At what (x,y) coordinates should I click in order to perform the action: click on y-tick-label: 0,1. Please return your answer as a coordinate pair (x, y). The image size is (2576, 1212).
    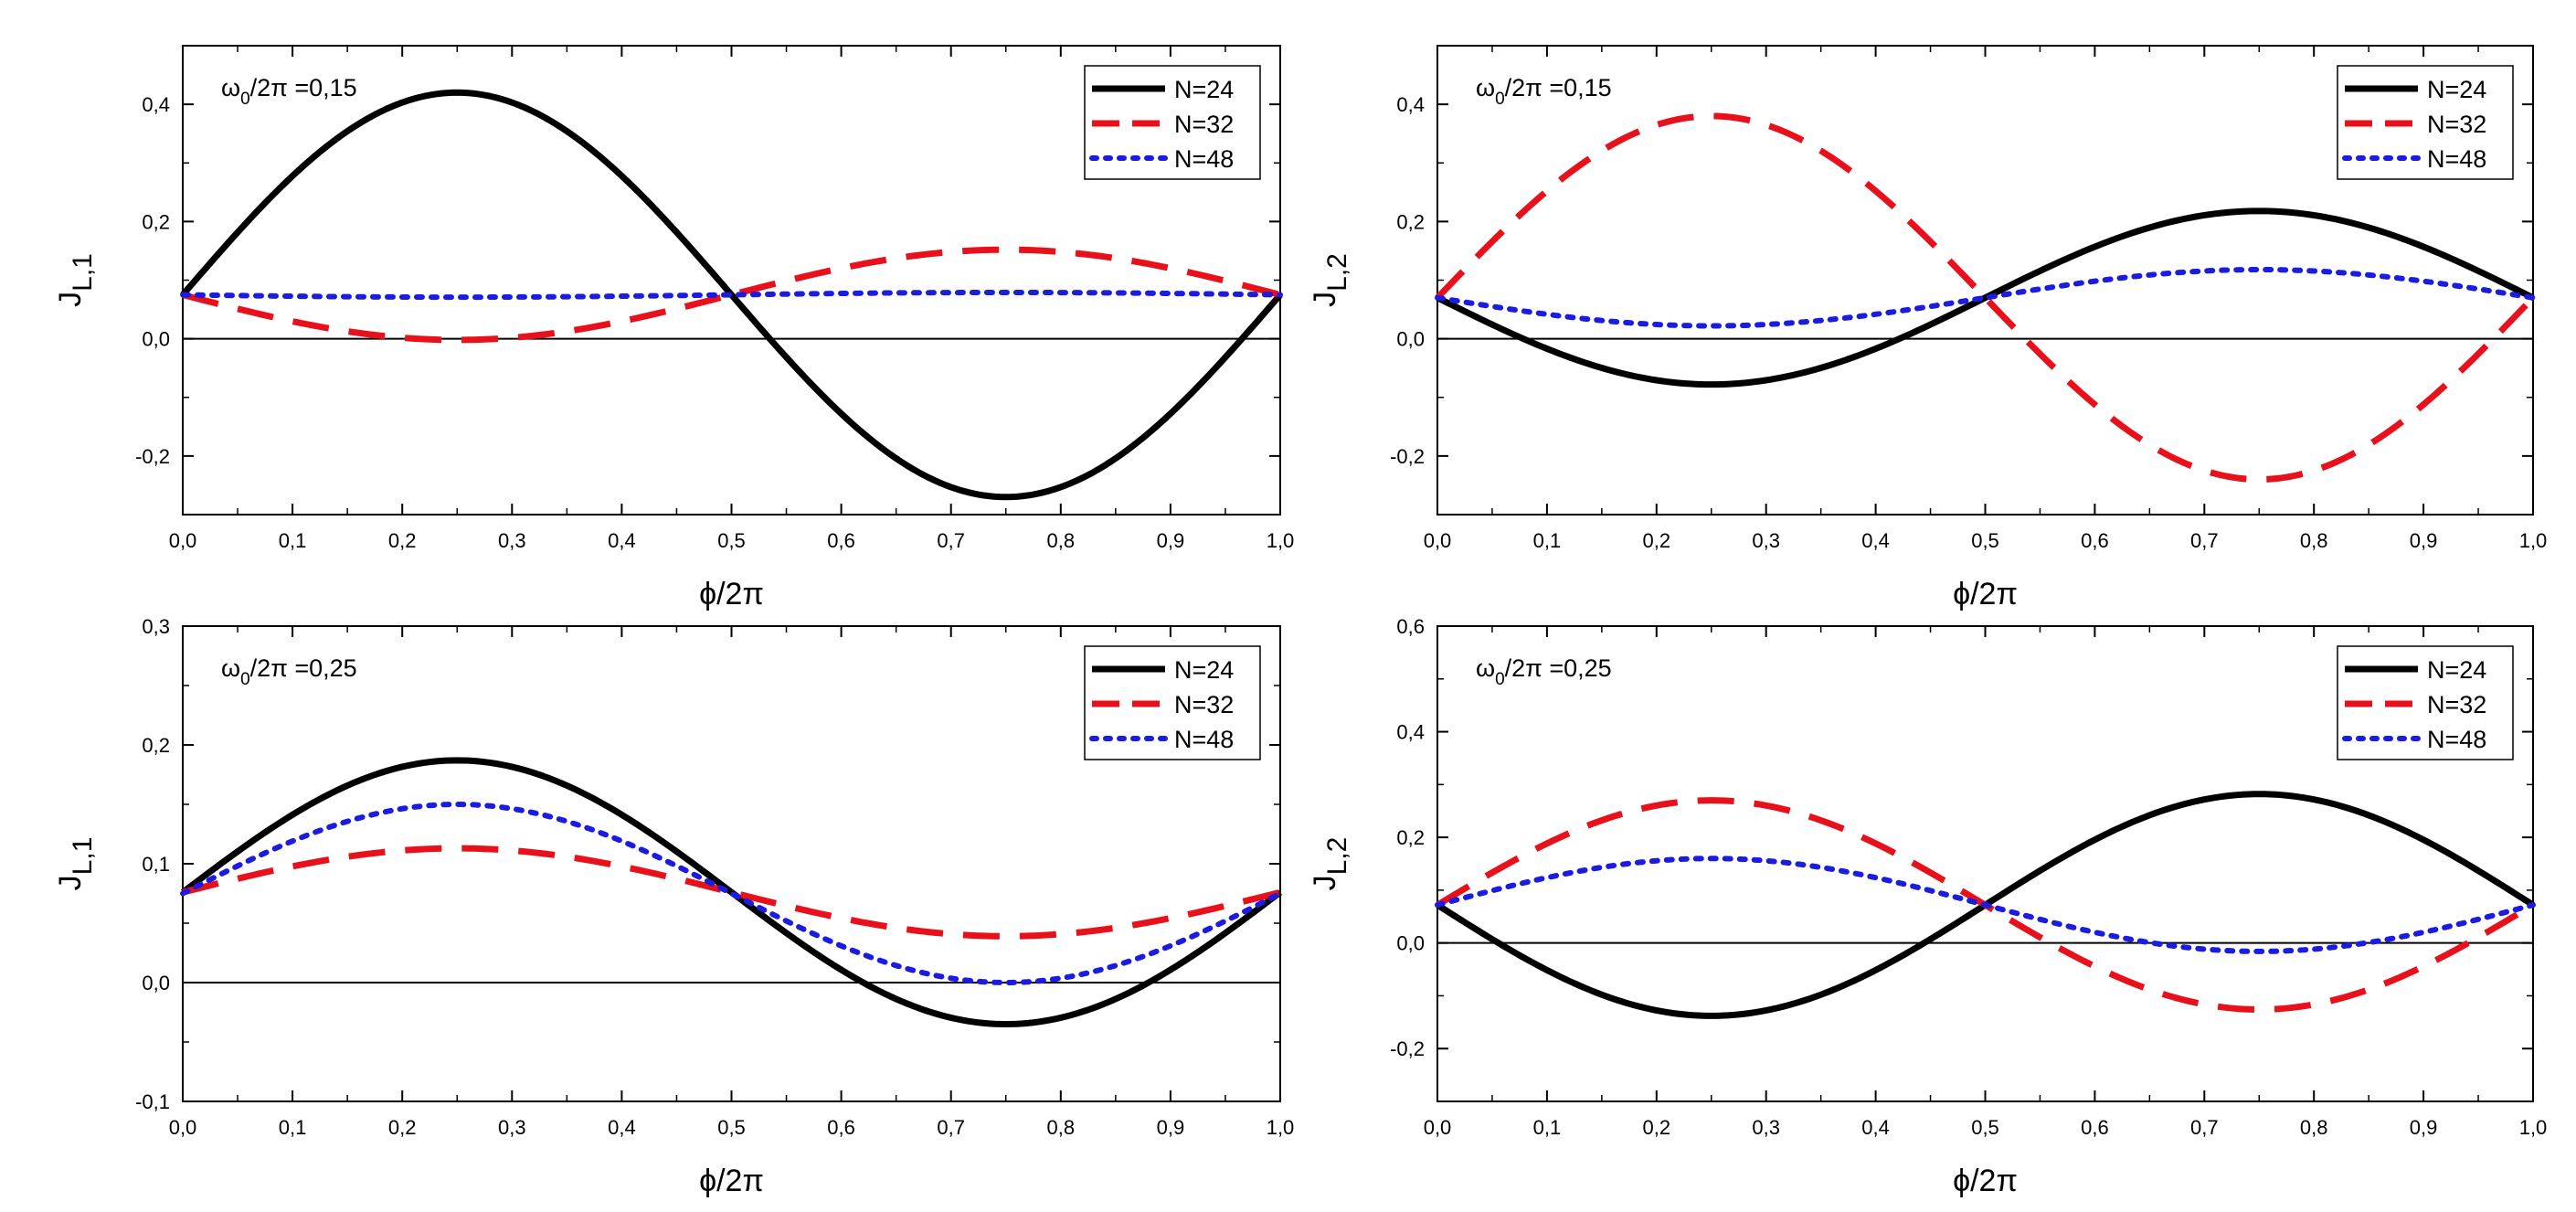
    Looking at the image, I should click on (156, 864).